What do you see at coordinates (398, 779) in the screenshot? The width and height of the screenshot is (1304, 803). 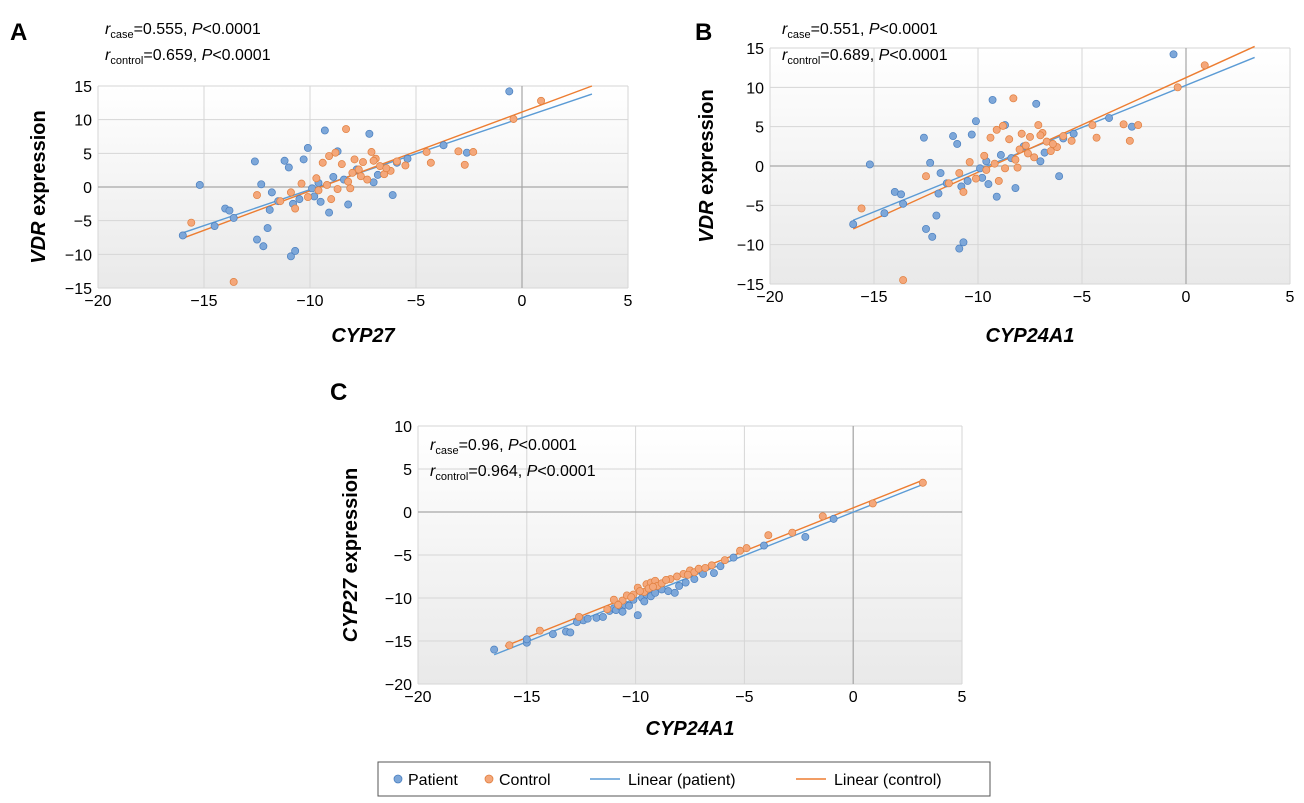 I see `legend-patient-marker` at bounding box center [398, 779].